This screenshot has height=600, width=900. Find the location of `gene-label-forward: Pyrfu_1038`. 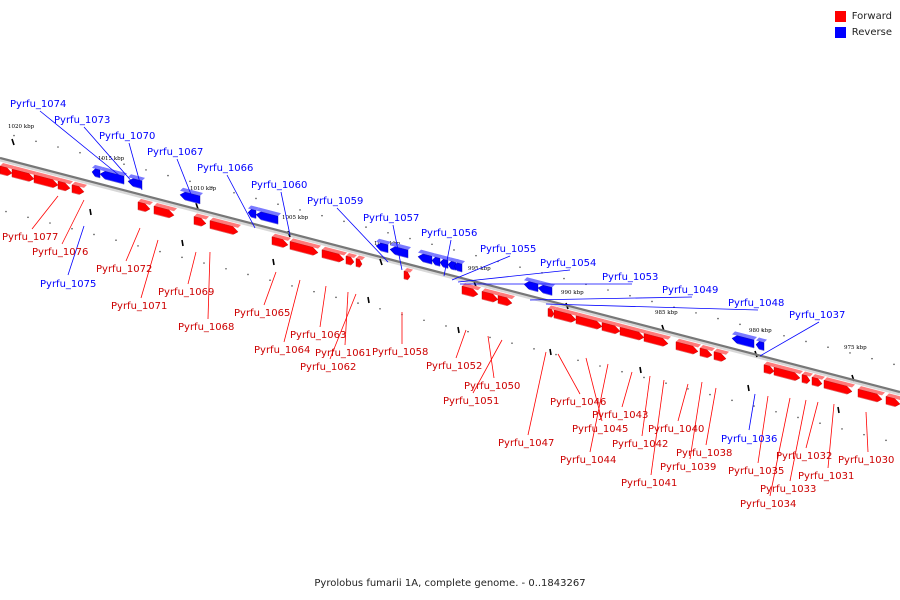

gene-label-forward: Pyrfu_1038 is located at coordinates (704, 453).